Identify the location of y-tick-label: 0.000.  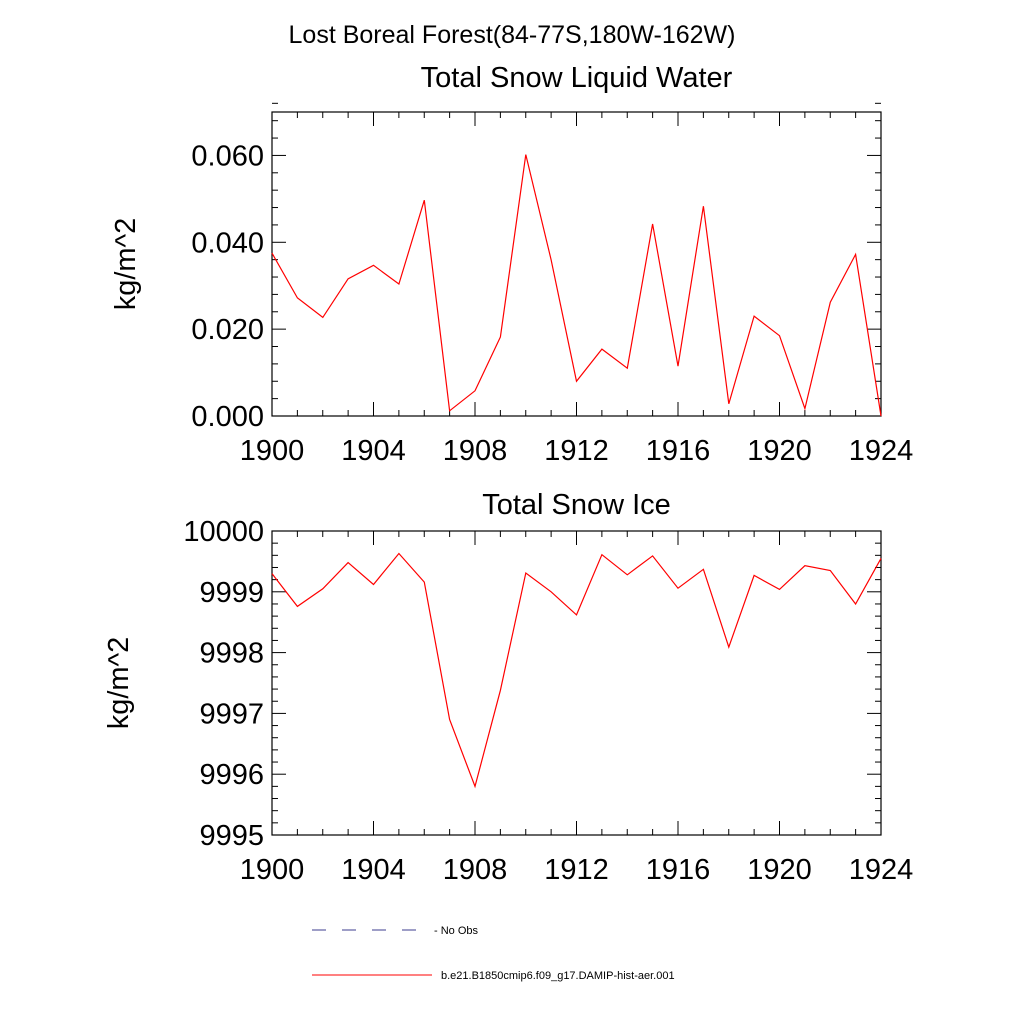
(227, 417).